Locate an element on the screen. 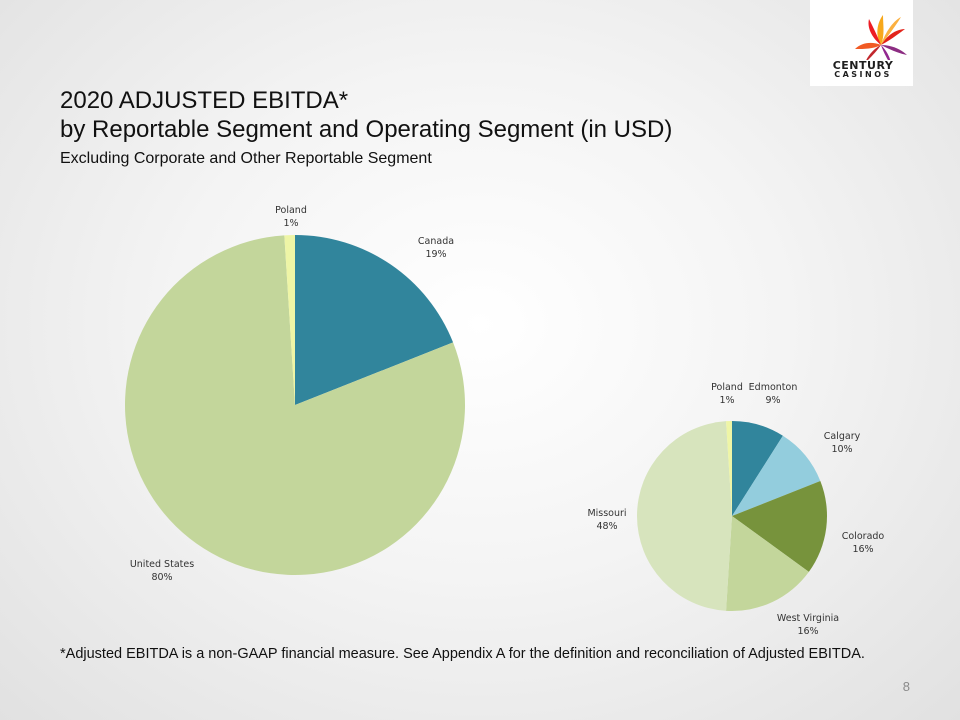 This screenshot has width=960, height=720. slice-label-missouri: Missouri 48% is located at coordinates (606, 520).